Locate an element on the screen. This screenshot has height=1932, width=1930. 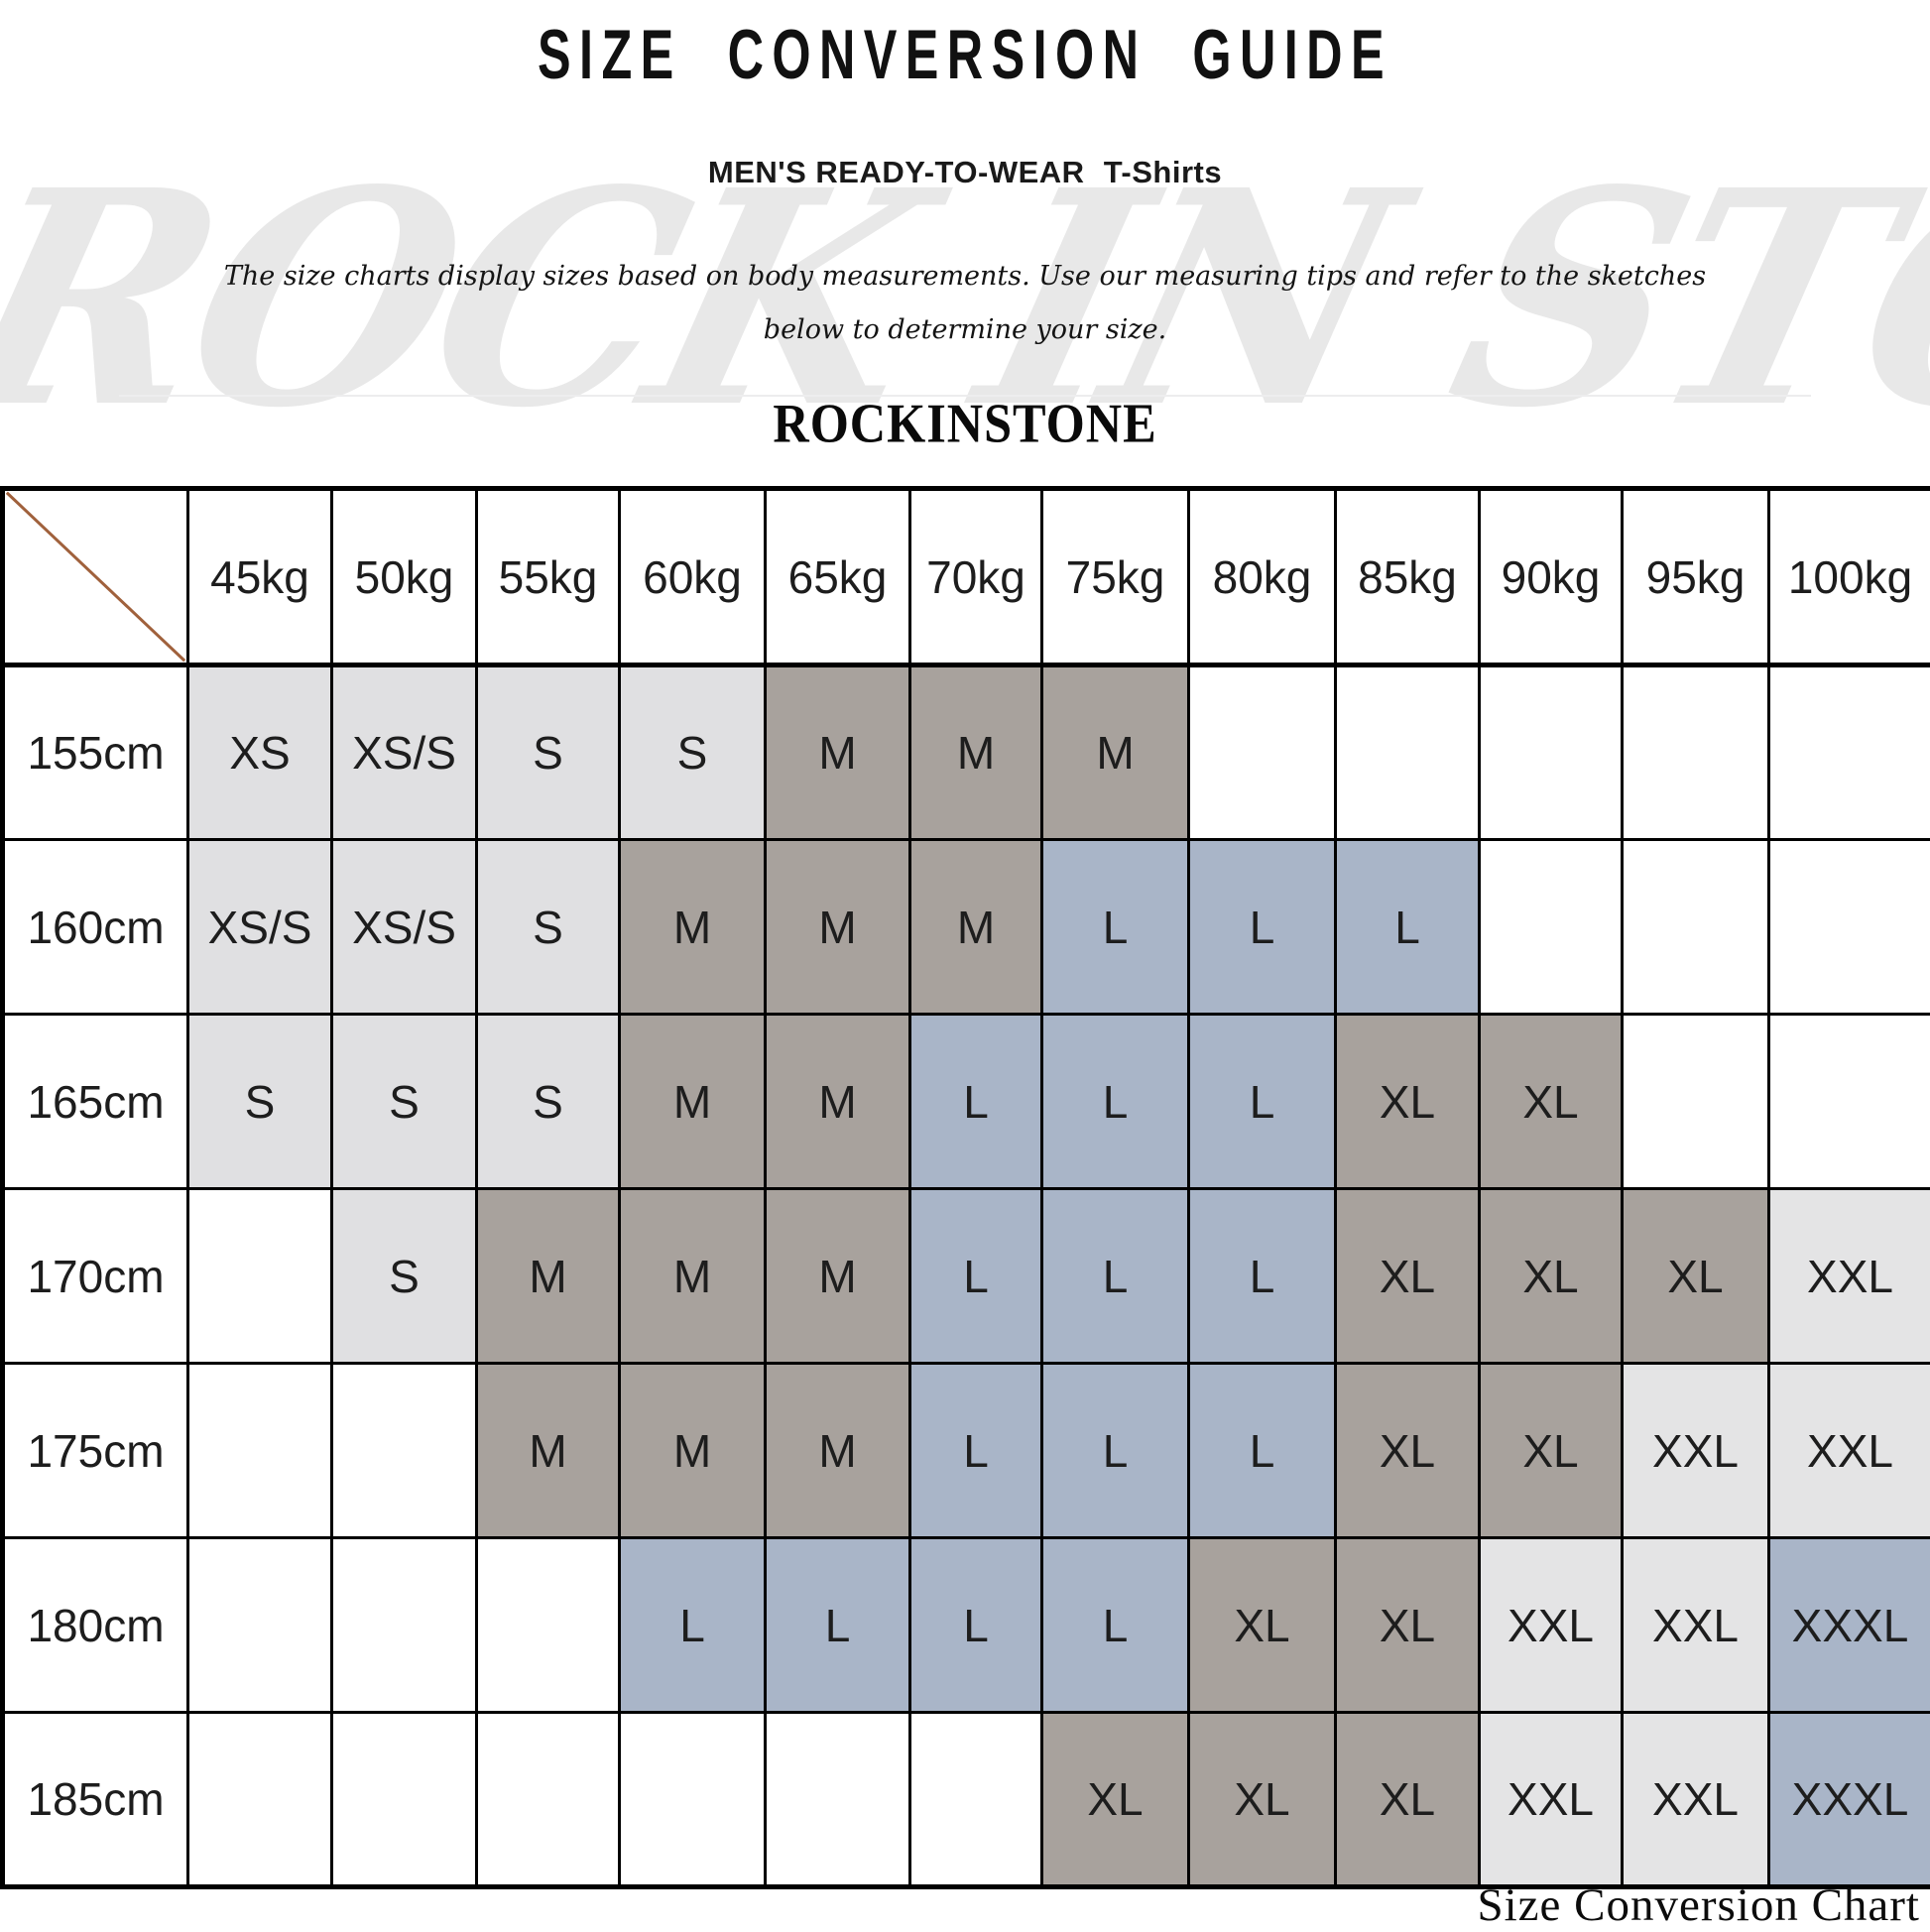
weight-header: 90kg is located at coordinates (1551, 577).